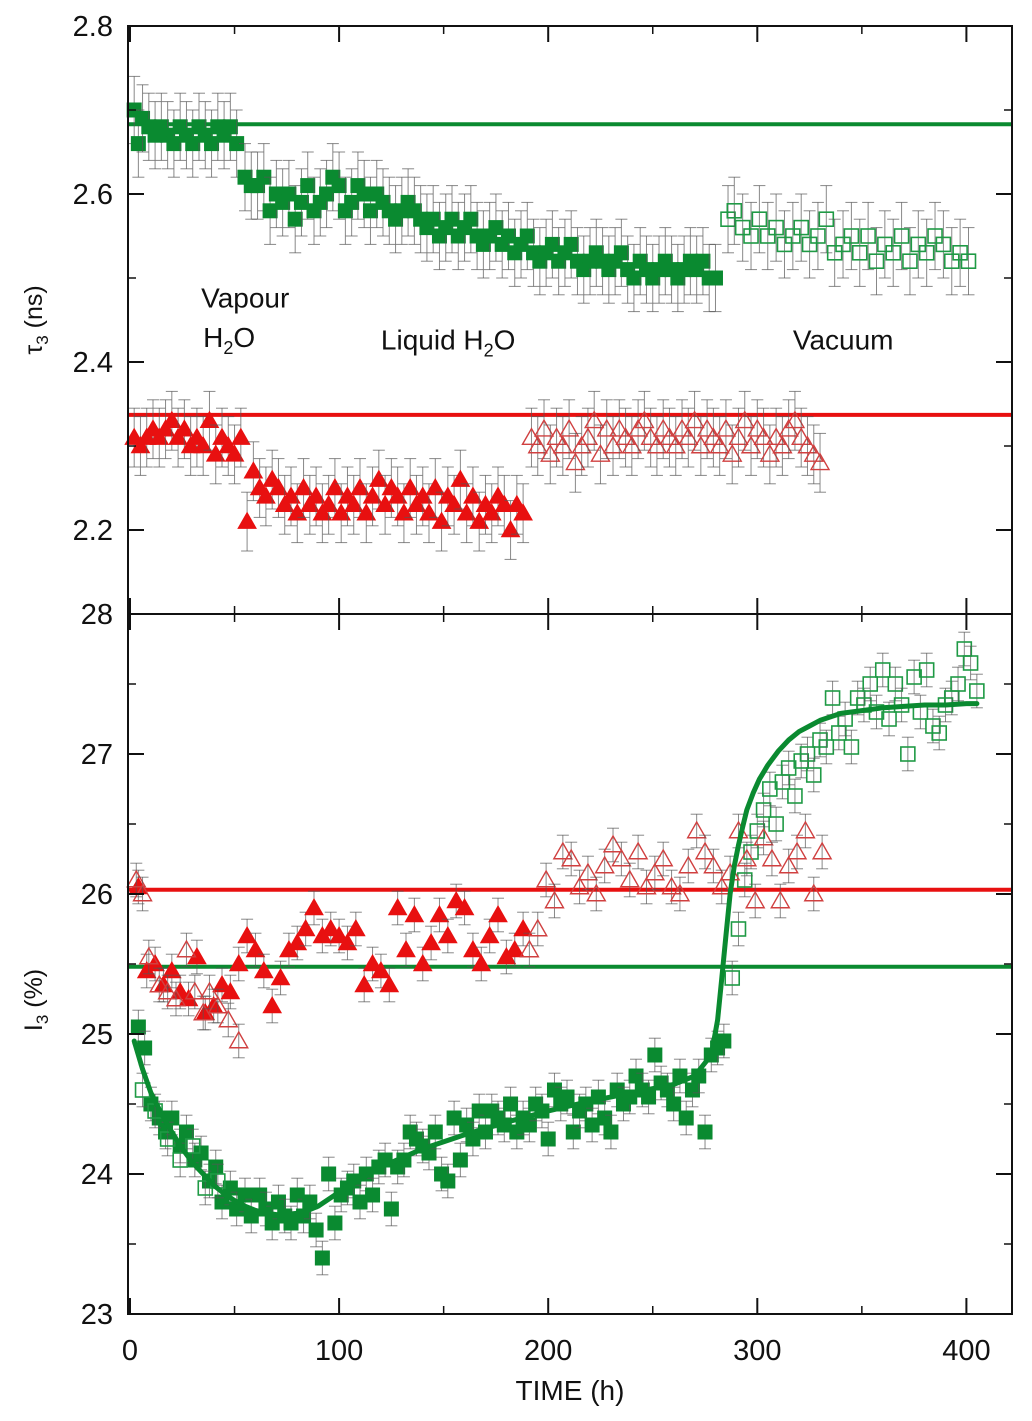 Image resolution: width=1032 pixels, height=1421 pixels. Describe the element at coordinates (676, 441) in the screenshot. I see `red-open-triangles-series` at that location.